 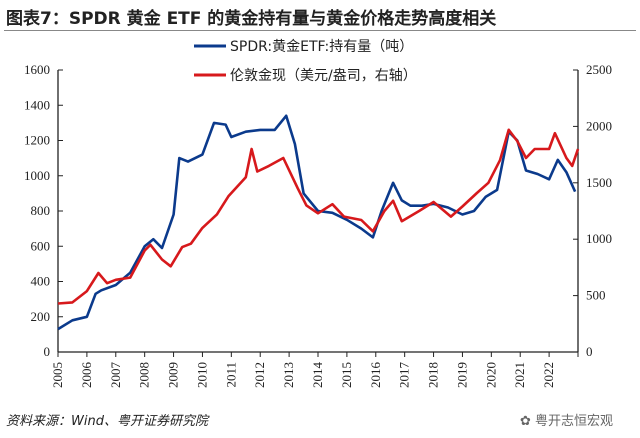 What do you see at coordinates (596, 295) in the screenshot?
I see `right-tick-label: 500` at bounding box center [596, 295].